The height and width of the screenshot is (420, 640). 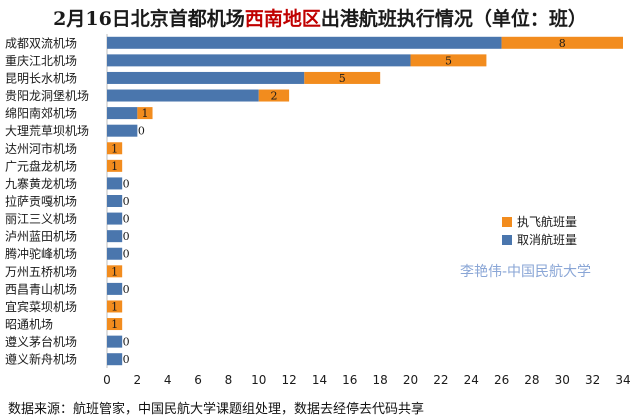 I want to click on category-label: 拉萨贡嘎机场, so click(x=41, y=201).